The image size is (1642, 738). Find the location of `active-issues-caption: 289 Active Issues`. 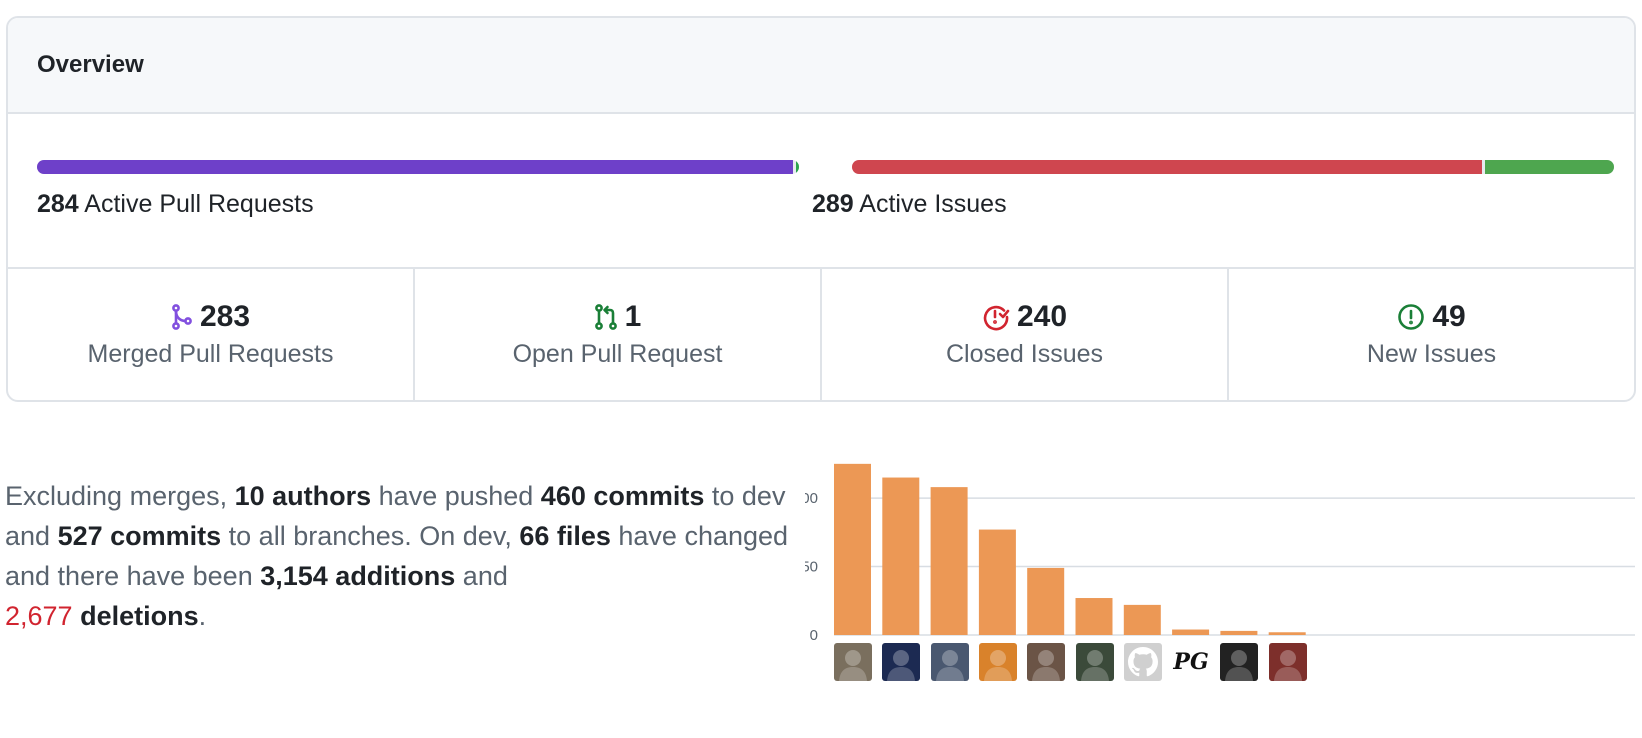

active-issues-caption: 289 Active Issues is located at coordinates (909, 204).